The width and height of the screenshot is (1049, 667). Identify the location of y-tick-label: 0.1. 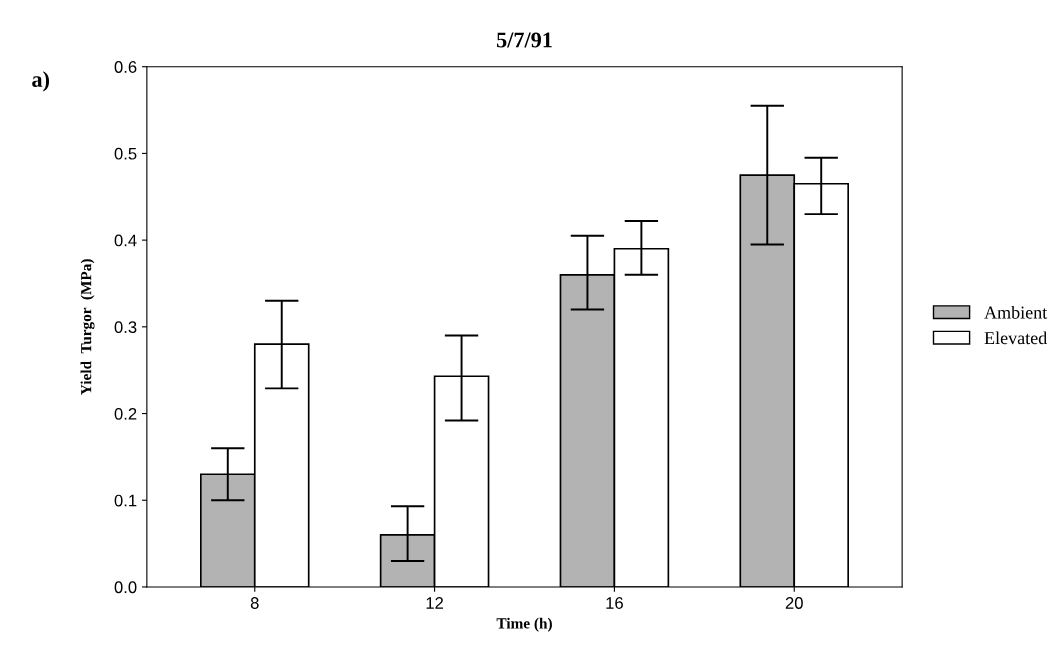
(125, 500).